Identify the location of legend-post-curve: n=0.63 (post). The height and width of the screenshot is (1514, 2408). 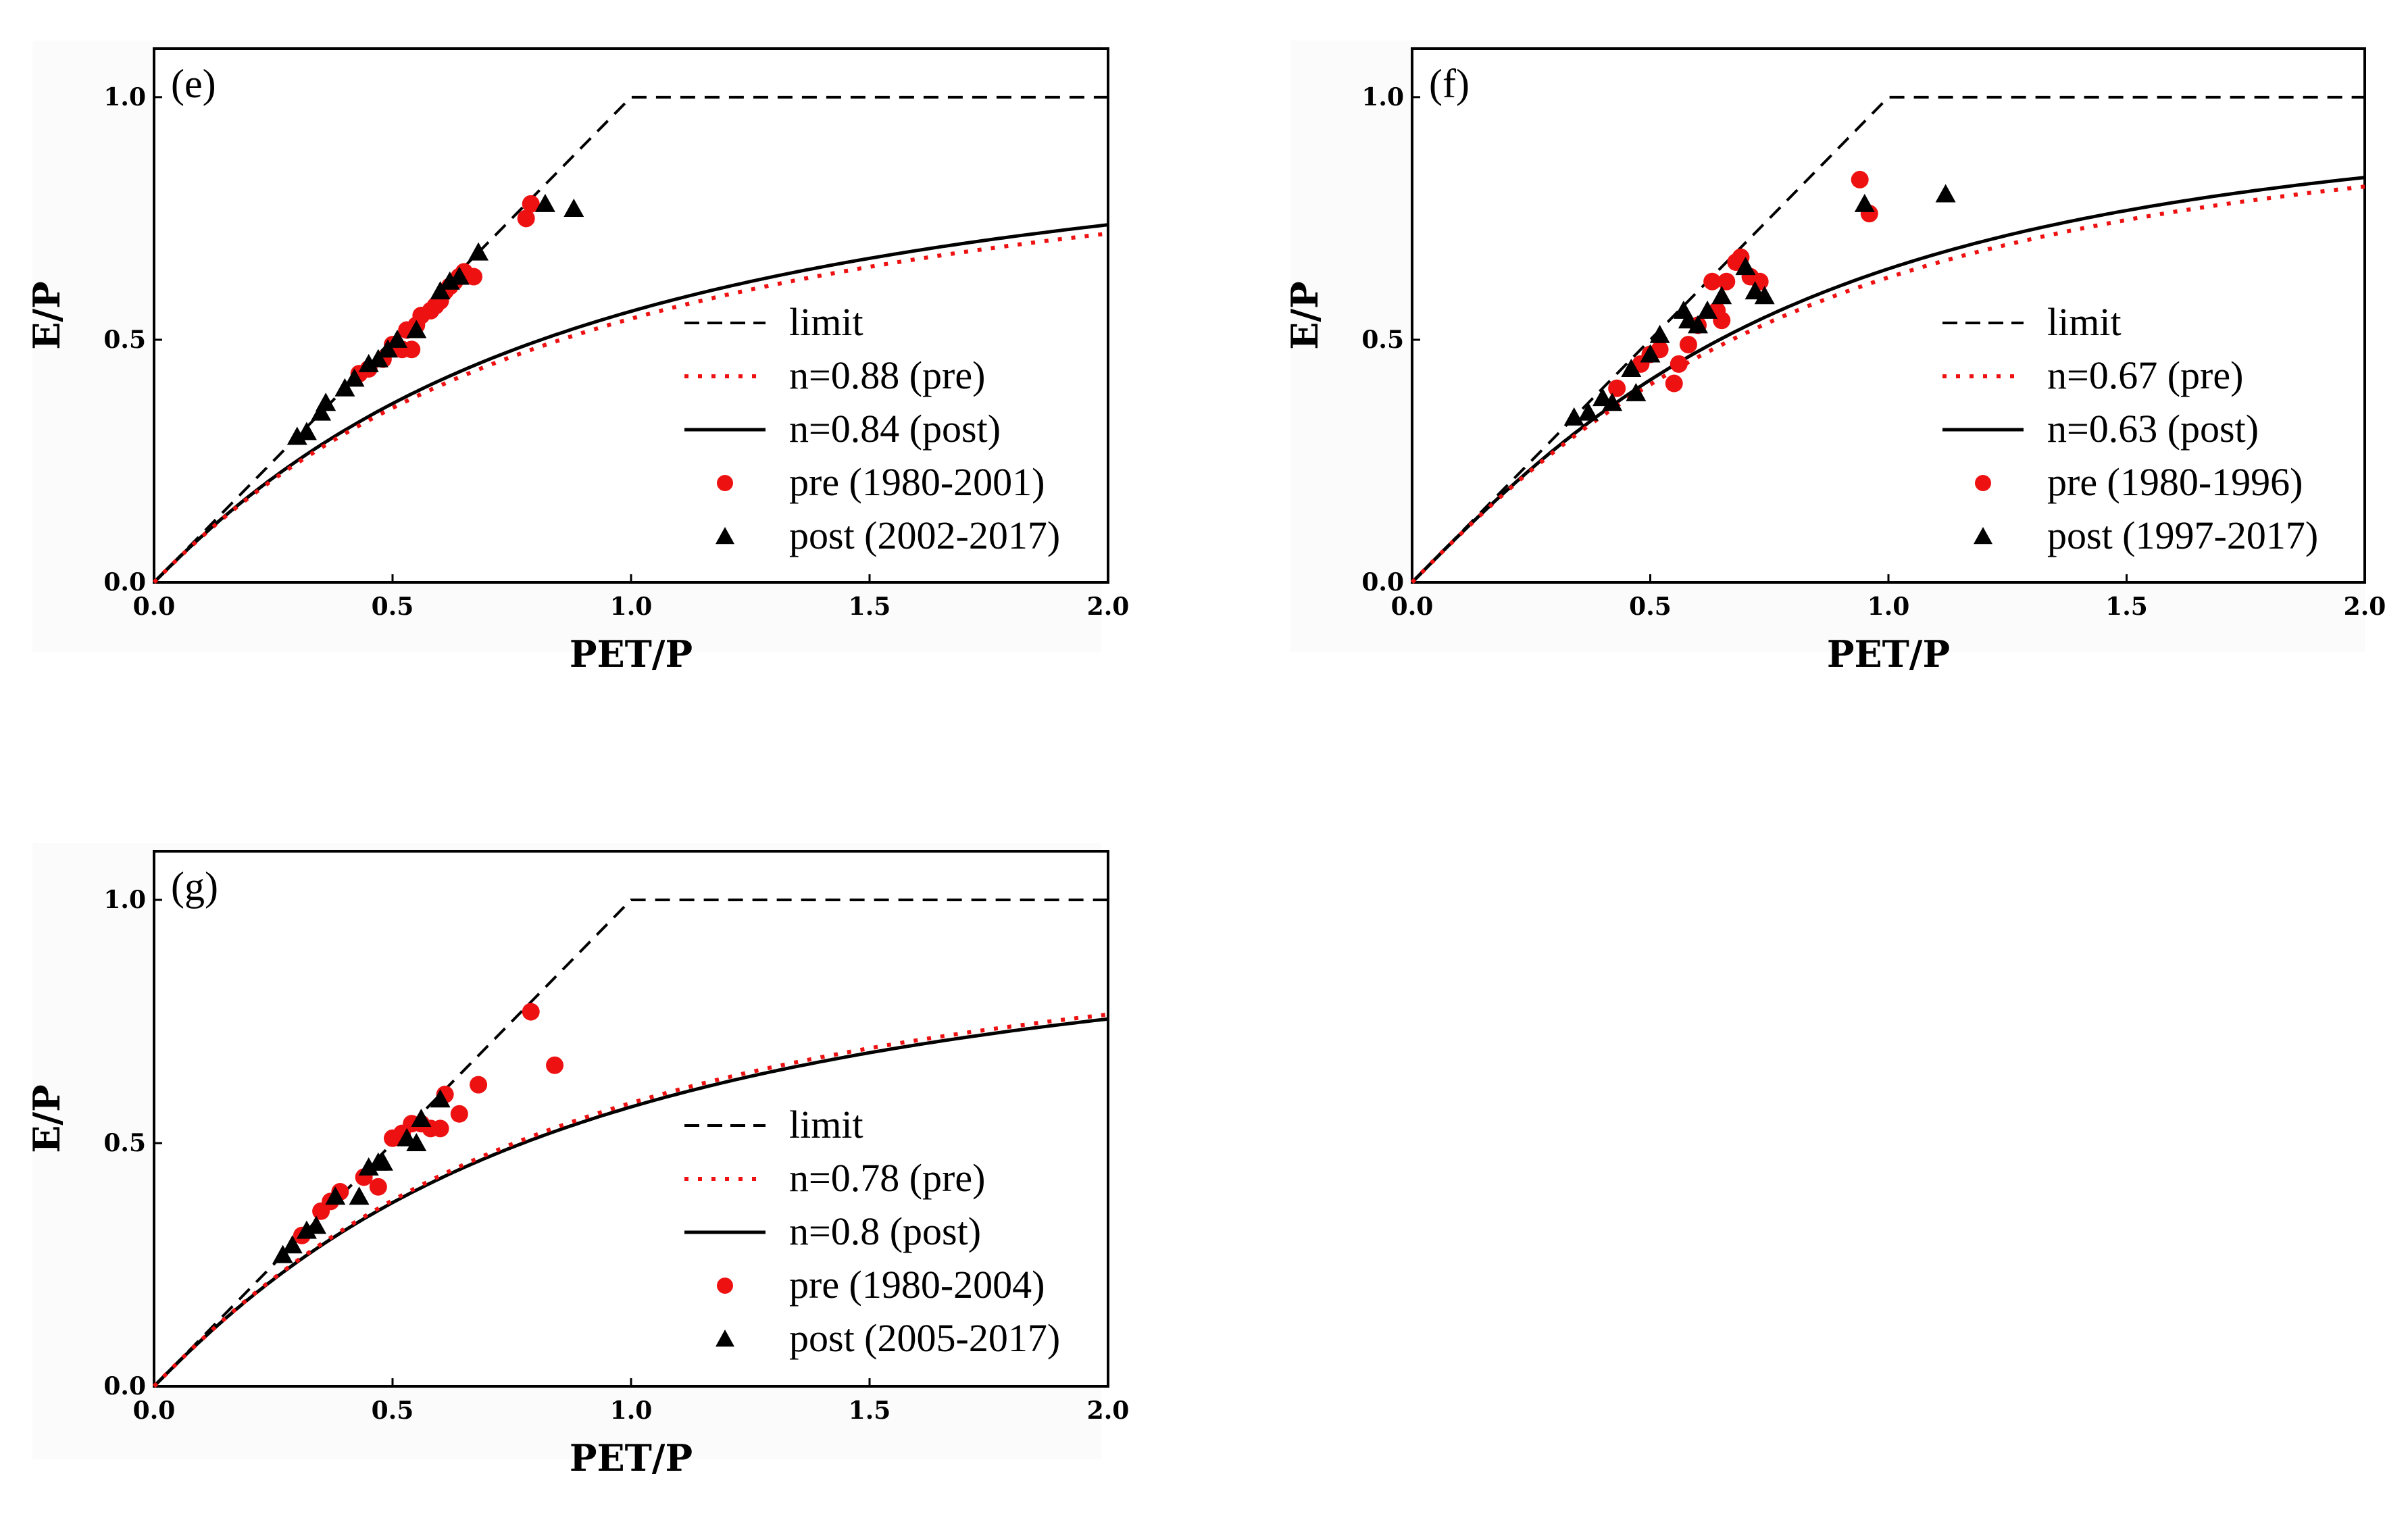
(2153, 429).